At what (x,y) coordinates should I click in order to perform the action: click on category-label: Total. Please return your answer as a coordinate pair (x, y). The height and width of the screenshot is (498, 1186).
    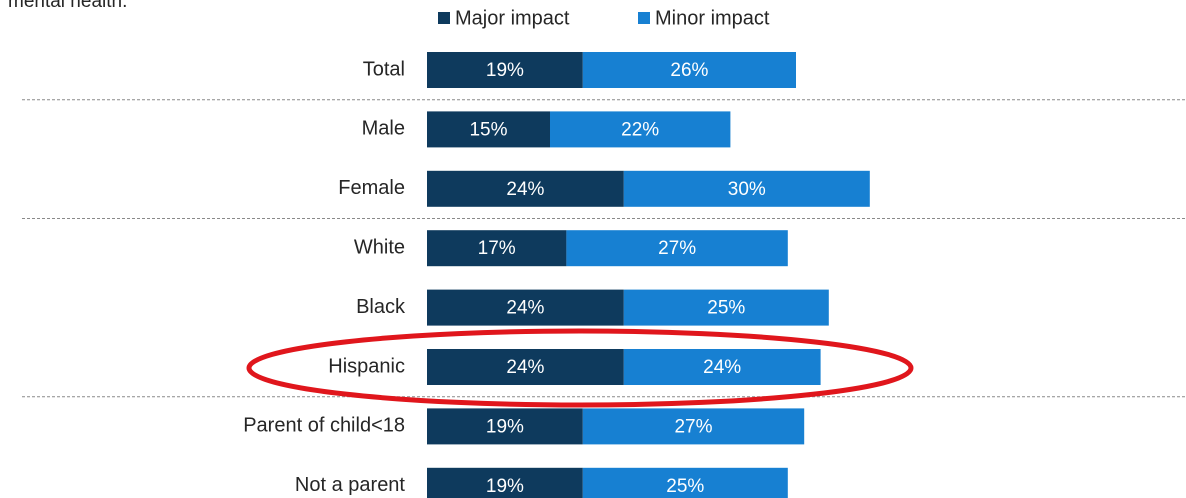
    Looking at the image, I should click on (384, 69).